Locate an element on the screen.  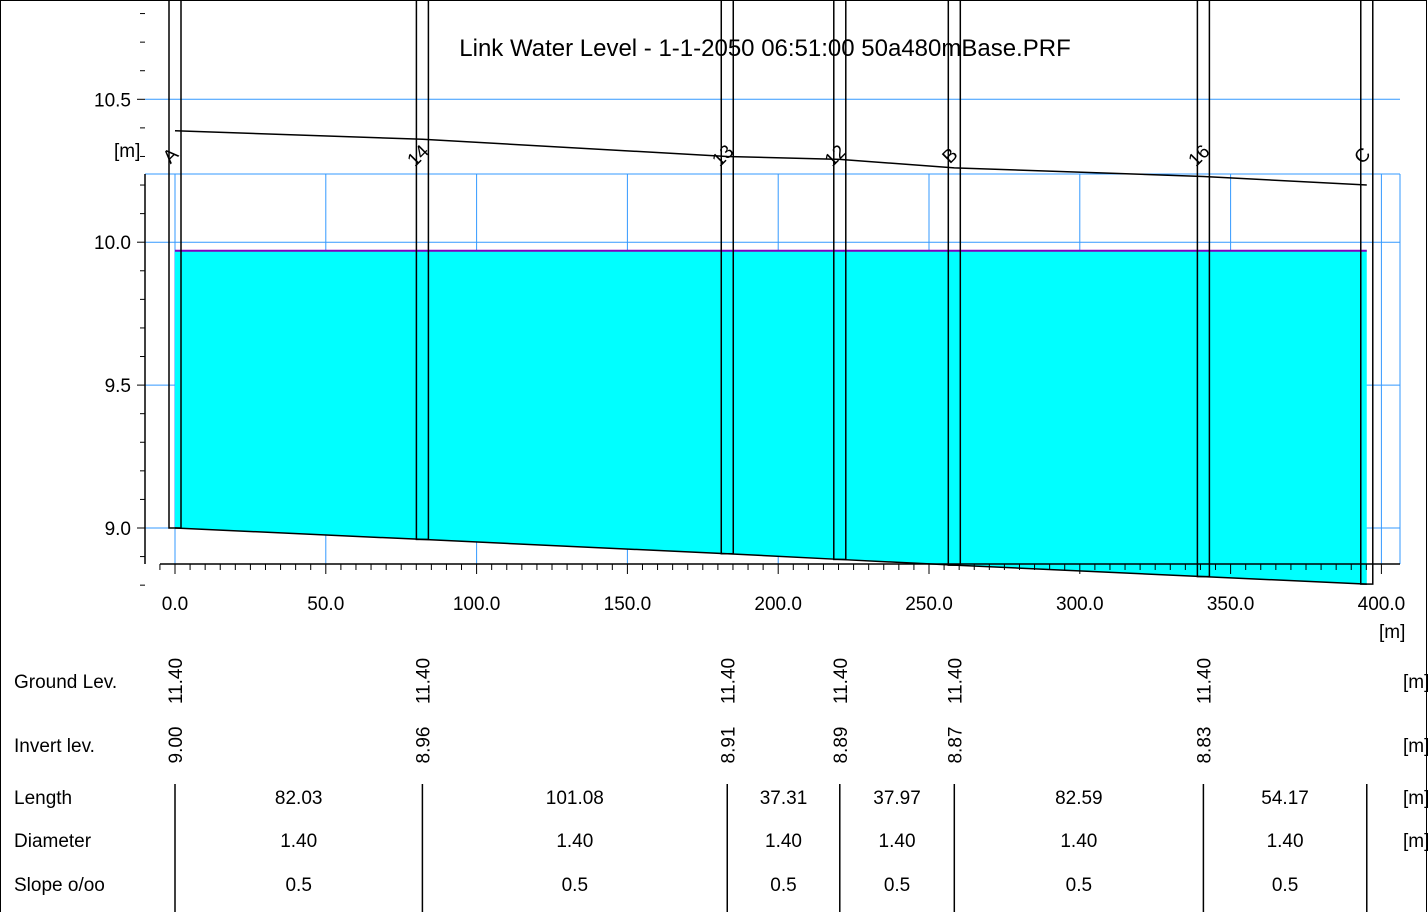
y-tick-label: 10.0 is located at coordinates (112, 243).